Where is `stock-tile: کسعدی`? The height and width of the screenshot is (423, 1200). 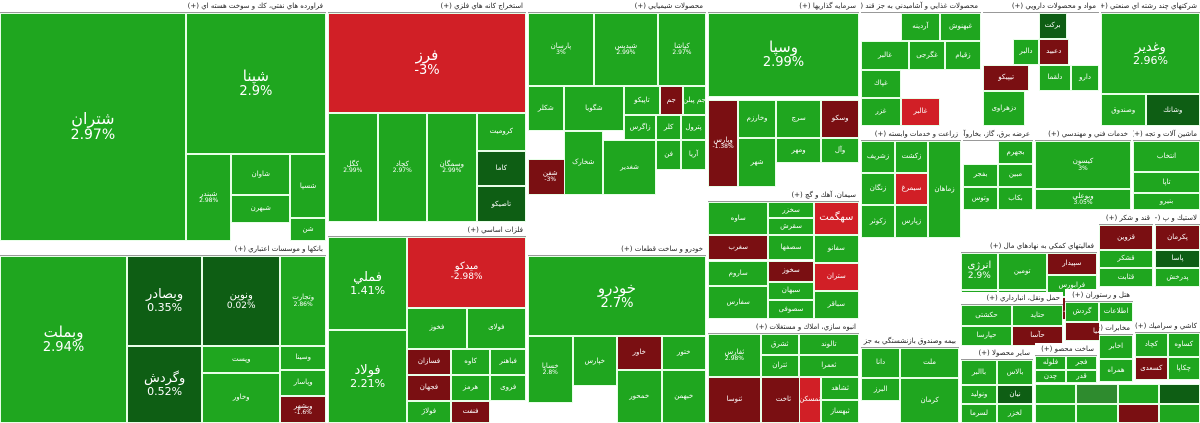
stock-tile: کسعدی is located at coordinates (1151, 368).